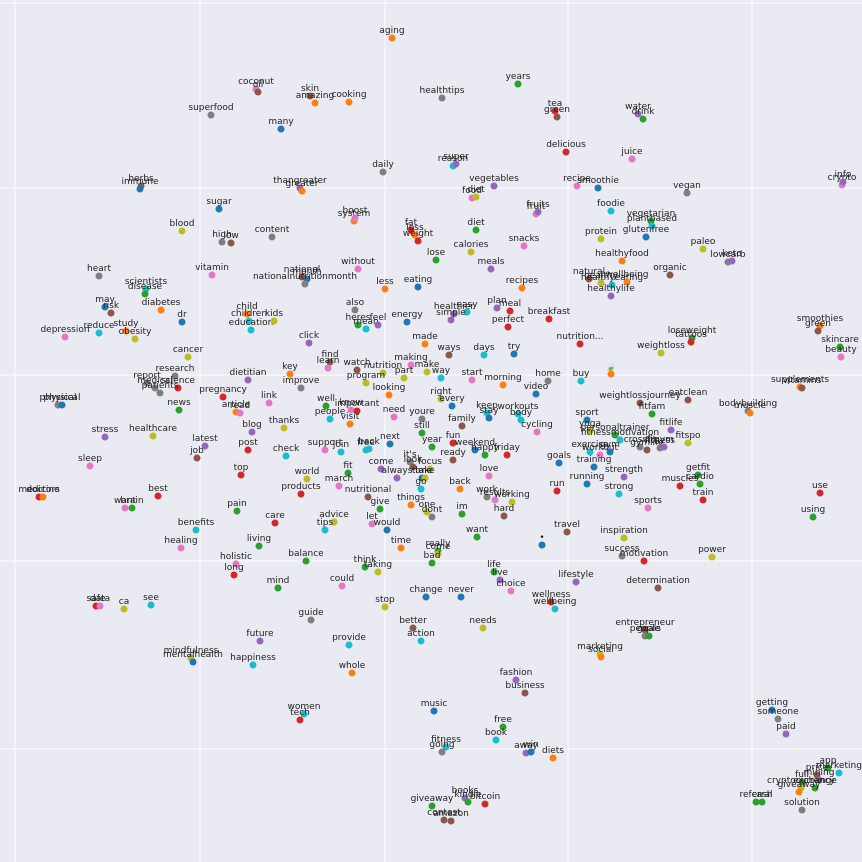 This screenshot has width=862, height=862. I want to click on point-label: food, so click(472, 191).